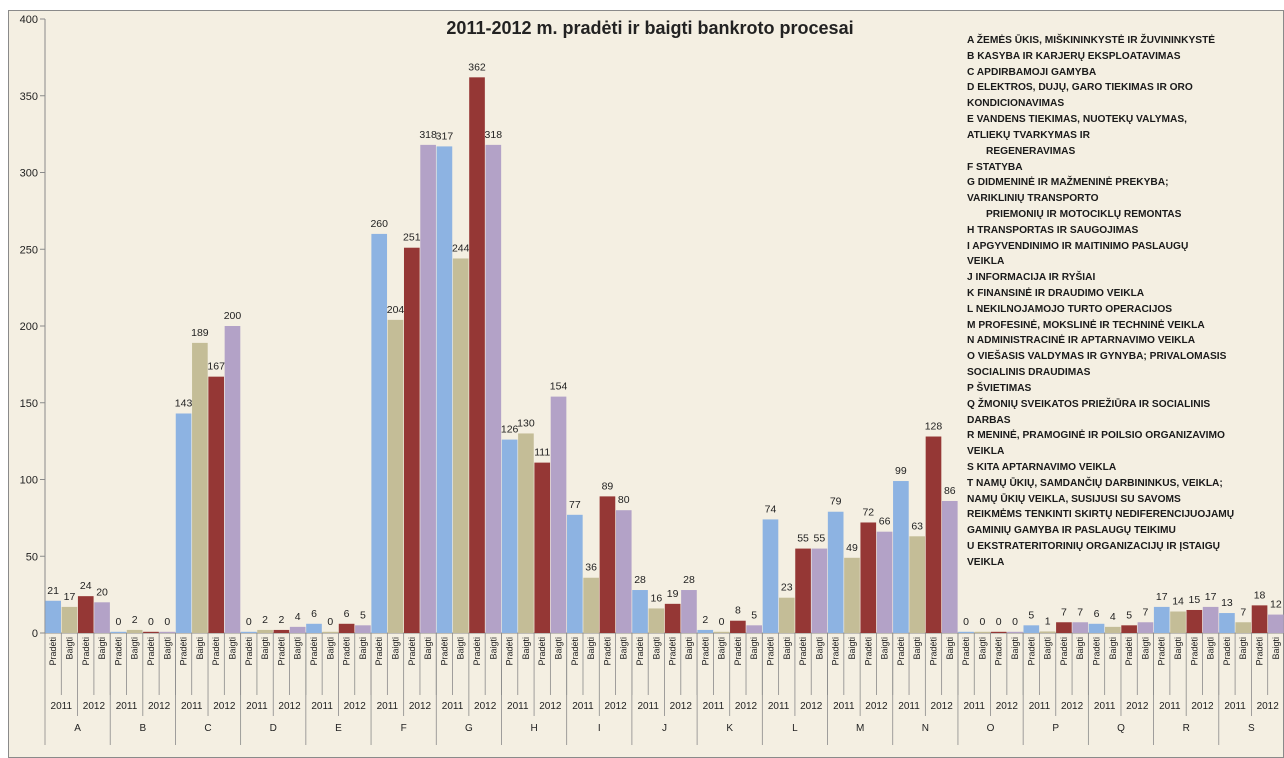 The image size is (1284, 758). I want to click on x-group-label: K, so click(729, 728).